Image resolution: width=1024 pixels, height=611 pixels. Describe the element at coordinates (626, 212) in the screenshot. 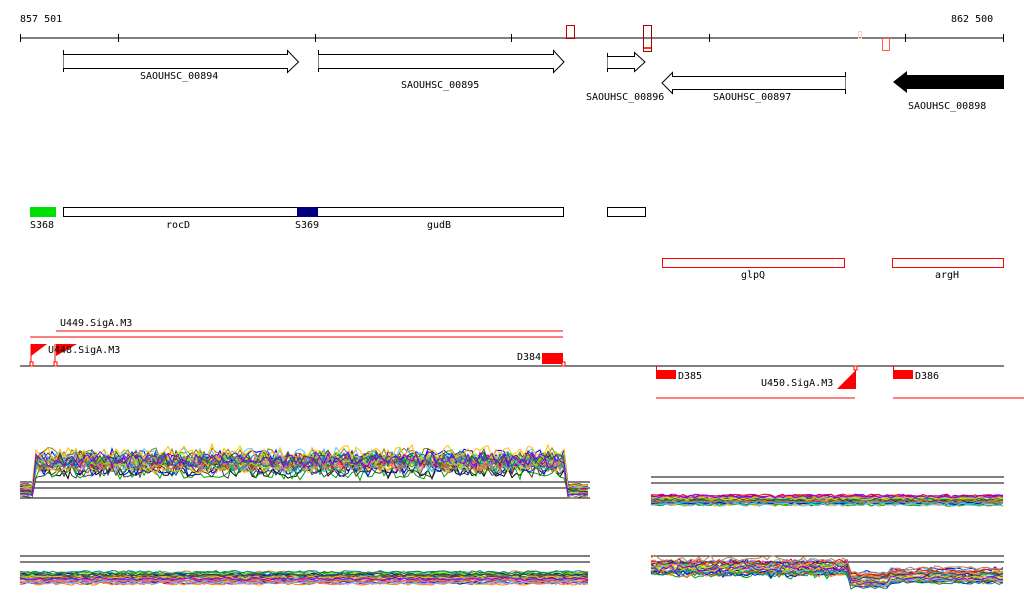

I see `feature-box` at that location.